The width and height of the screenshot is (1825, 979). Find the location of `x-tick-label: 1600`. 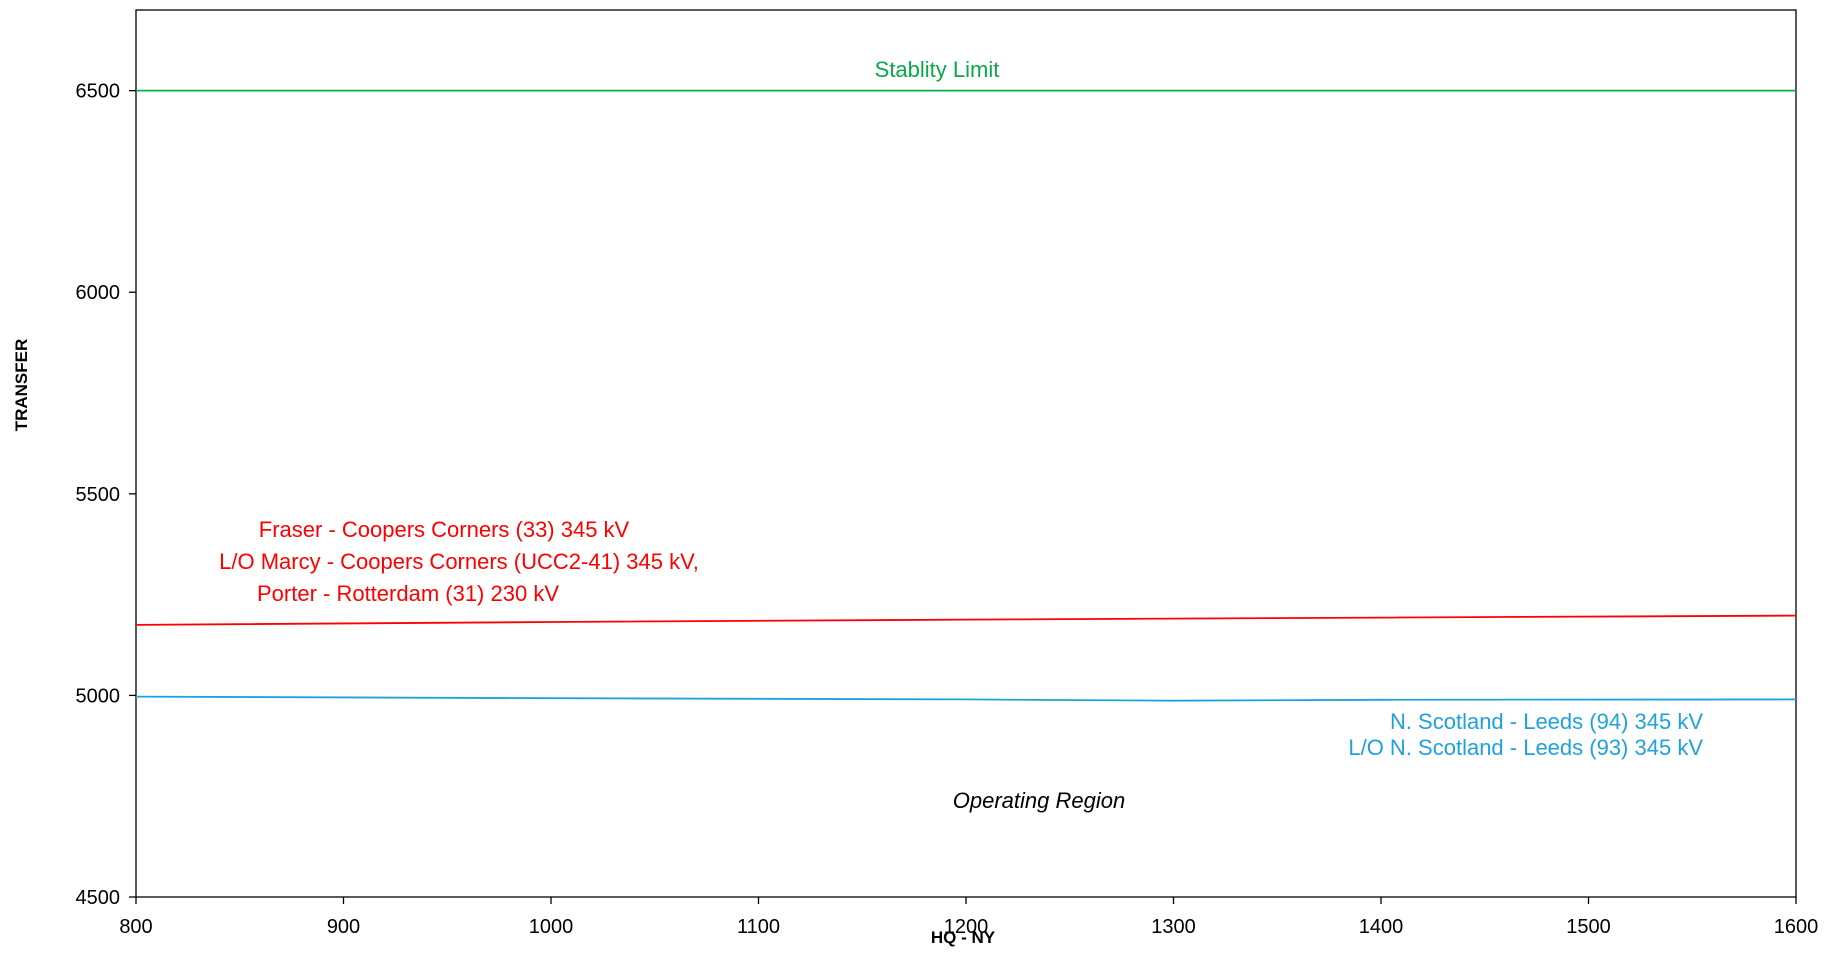

x-tick-label: 1600 is located at coordinates (1796, 927).